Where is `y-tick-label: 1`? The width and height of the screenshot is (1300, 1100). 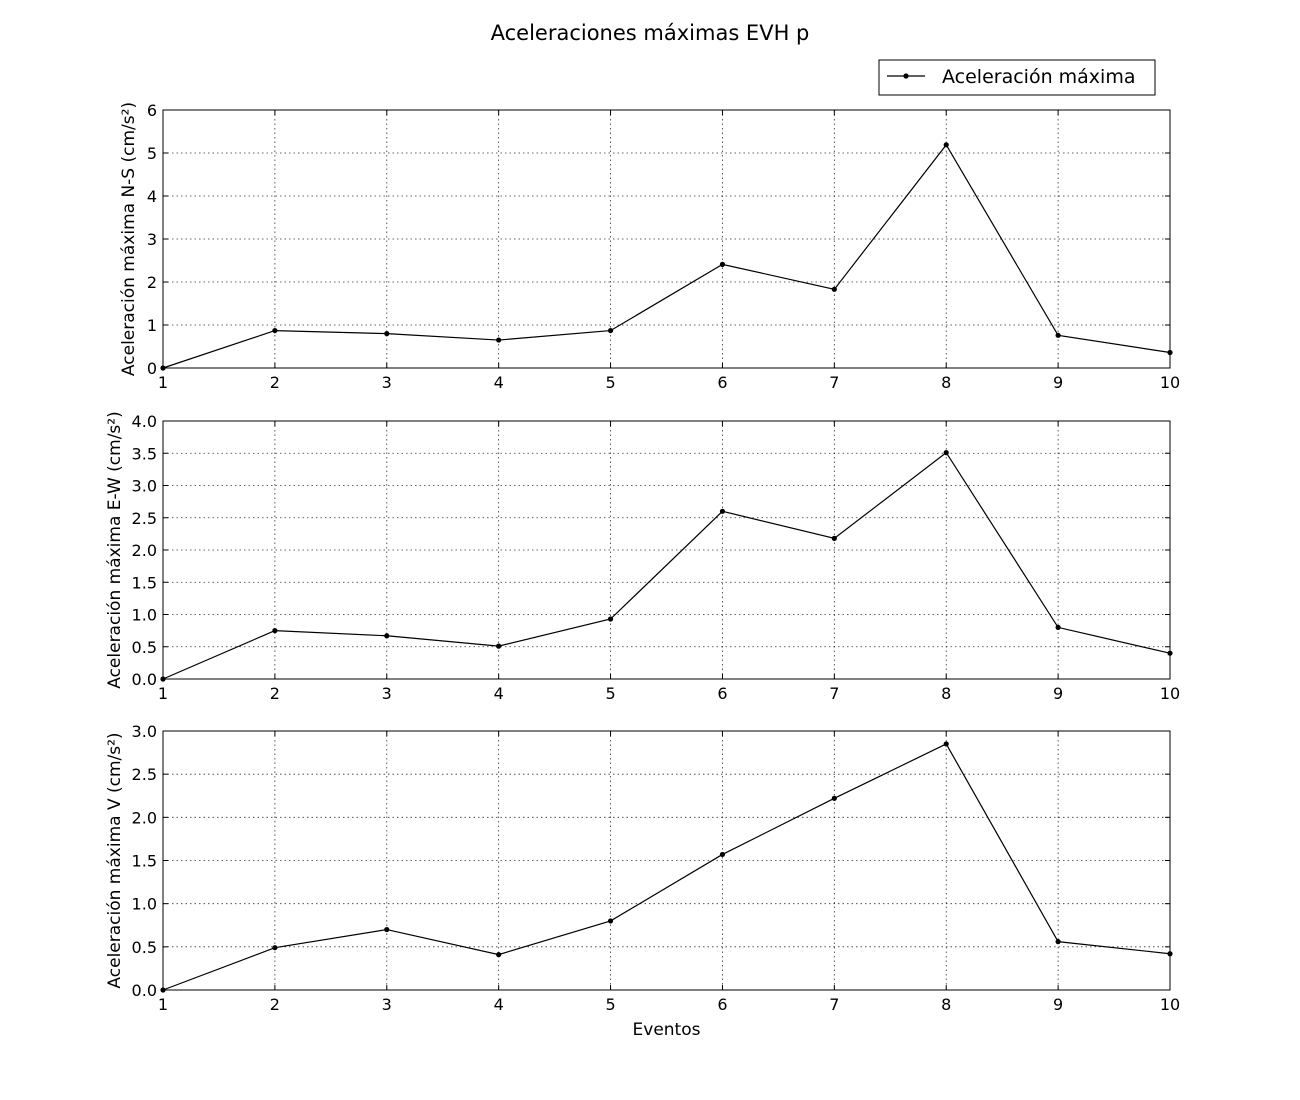
y-tick-label: 1 is located at coordinates (152, 325).